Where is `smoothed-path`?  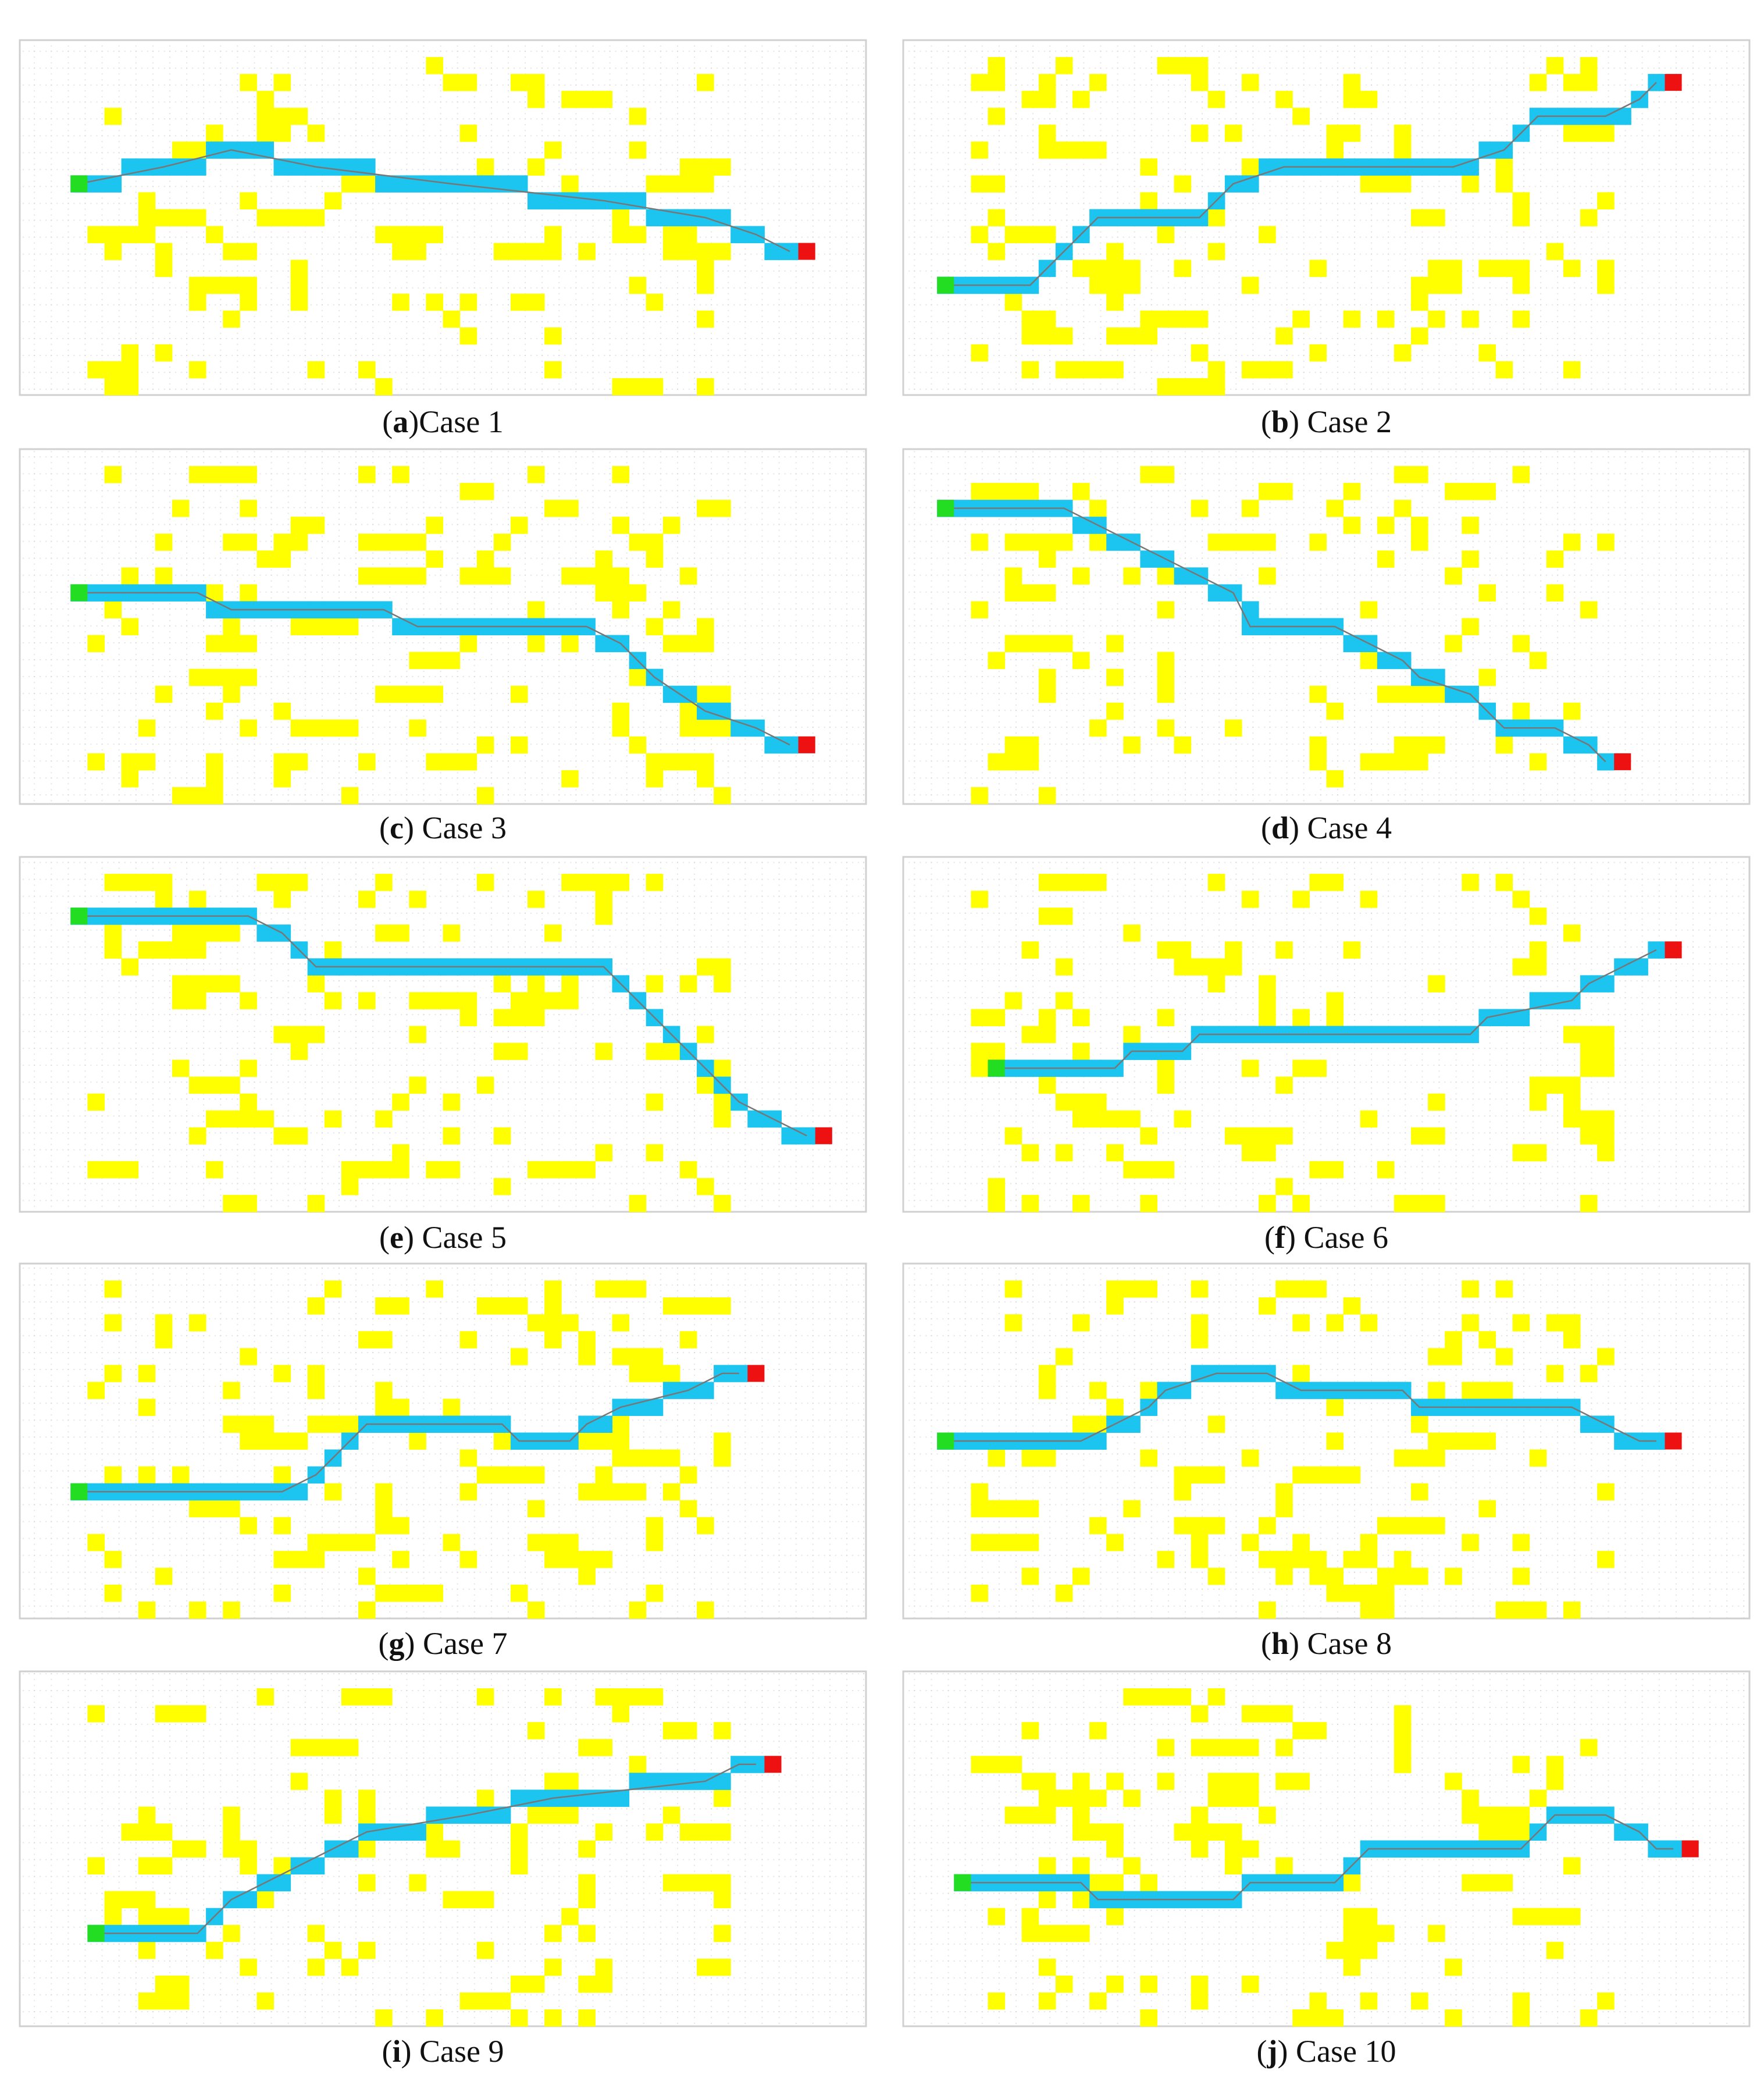 smoothed-path is located at coordinates (434, 200).